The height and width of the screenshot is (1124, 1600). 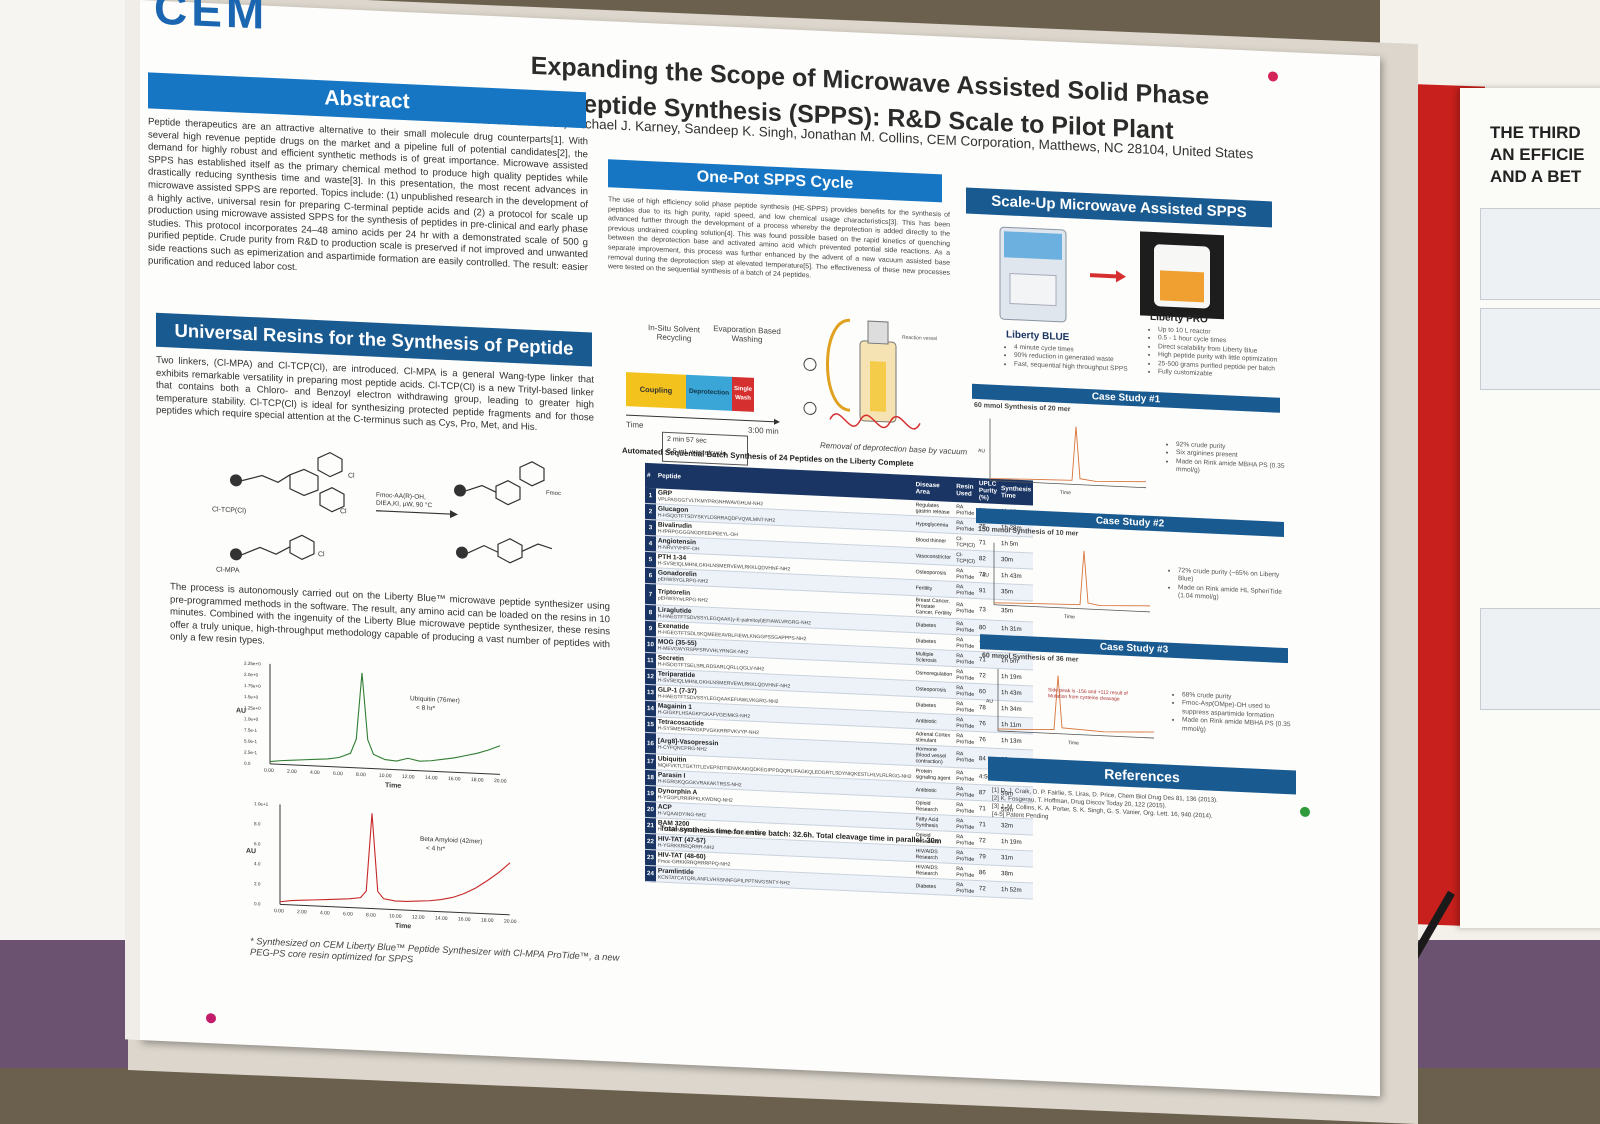 What do you see at coordinates (261, 804) in the screenshot?
I see `y-tick-label: 1.0e+1` at bounding box center [261, 804].